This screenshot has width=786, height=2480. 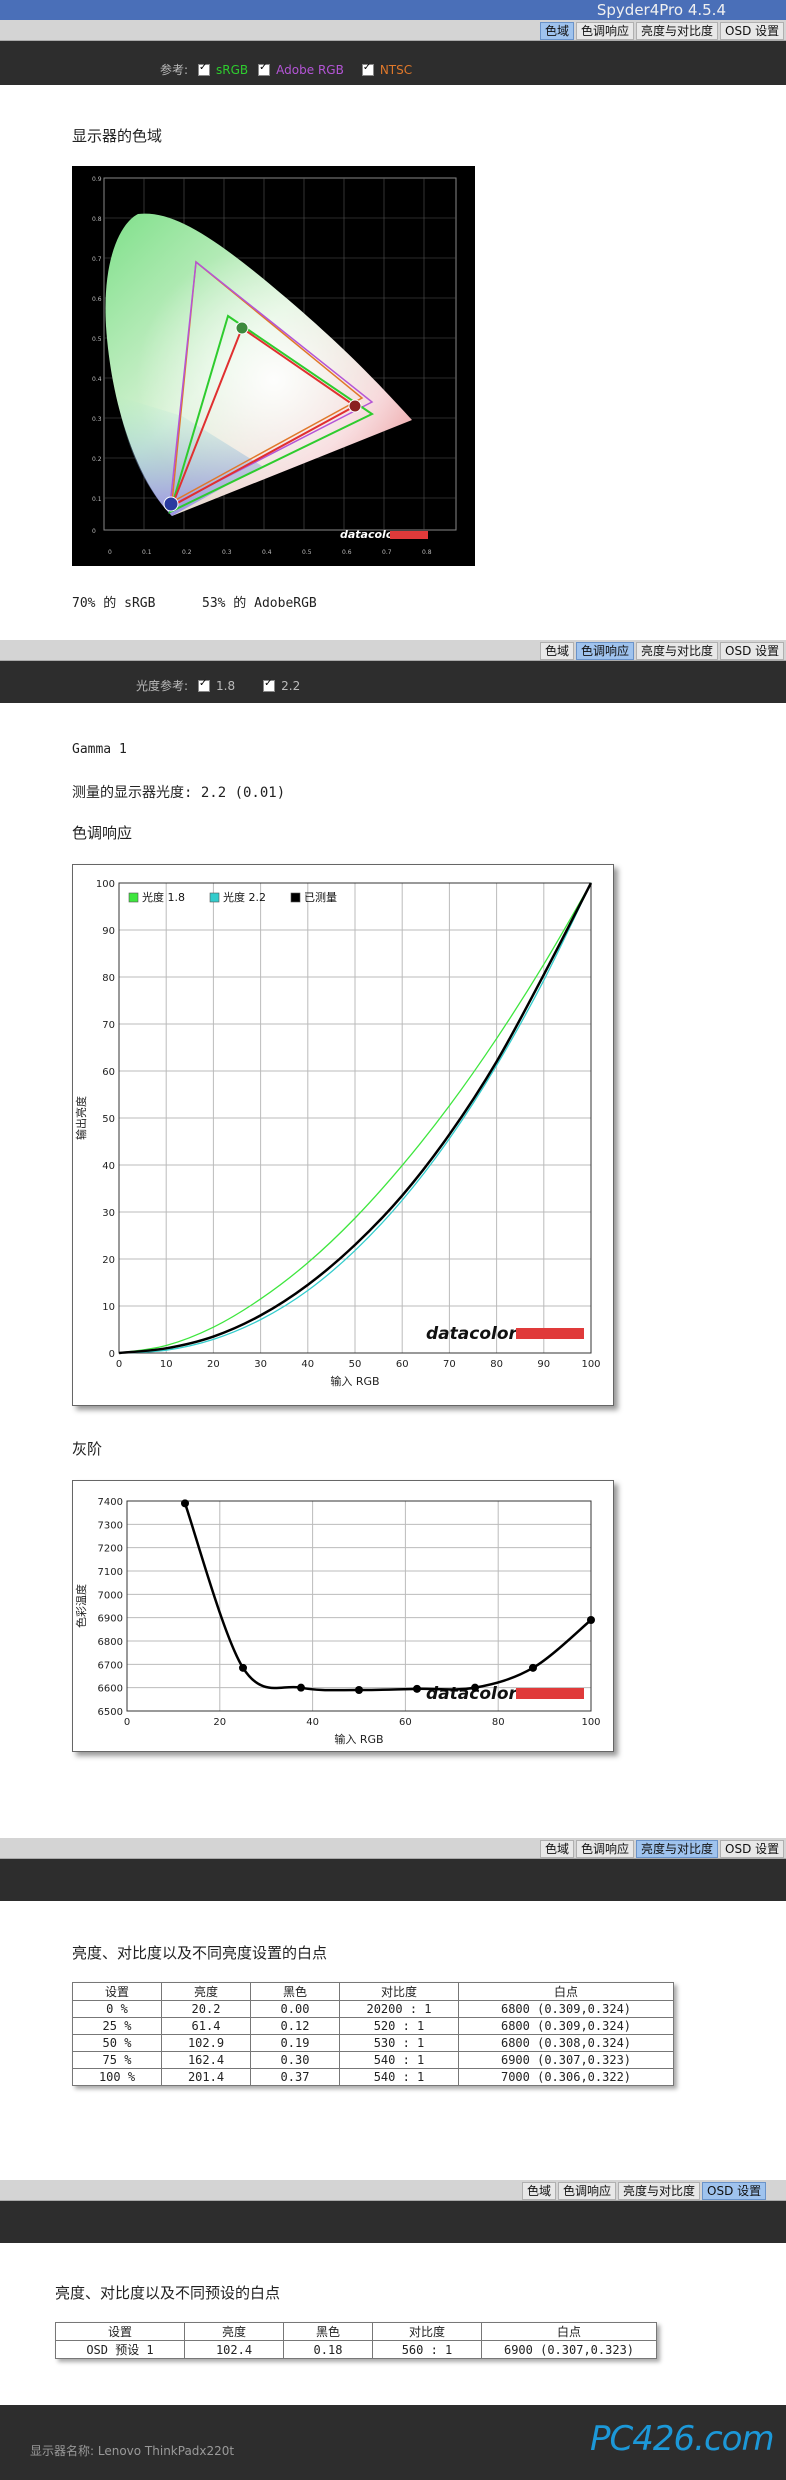 What do you see at coordinates (399, 1991) in the screenshot?
I see `col-contrast: 对比度` at bounding box center [399, 1991].